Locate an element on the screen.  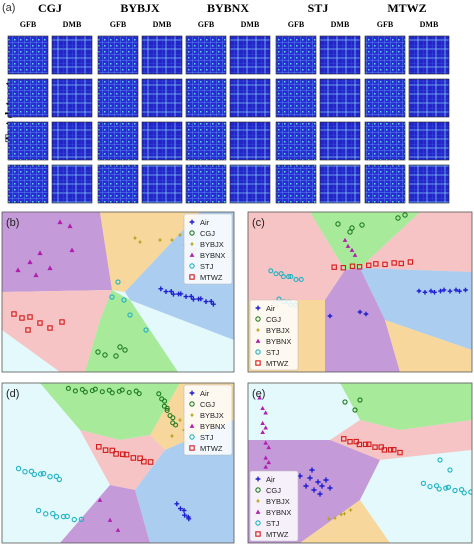
panel-e-label: (e) is located at coordinates (258, 394).